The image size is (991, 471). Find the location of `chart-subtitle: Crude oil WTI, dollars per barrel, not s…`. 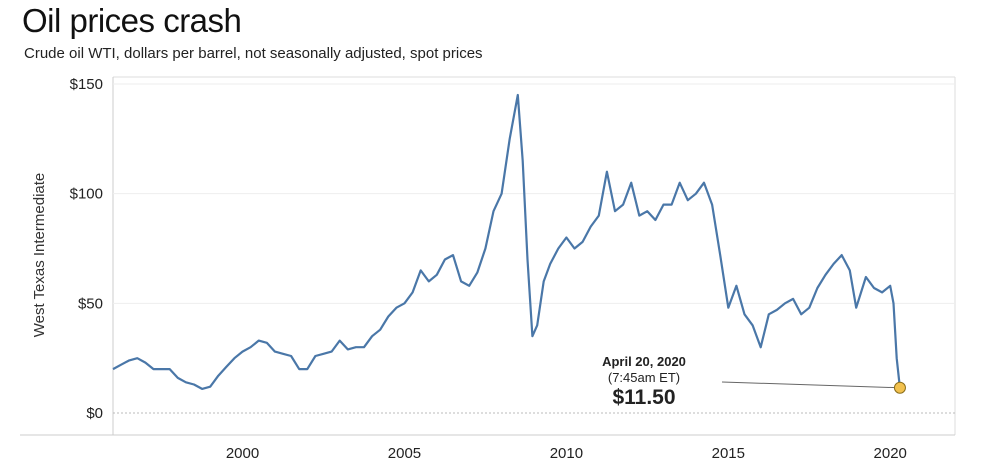

chart-subtitle: Crude oil WTI, dollars per barrel, not s… is located at coordinates (253, 53).